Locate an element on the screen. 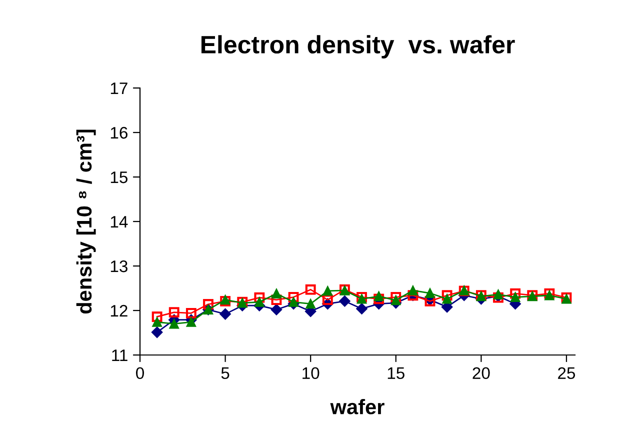 This screenshot has width=626, height=445. x-tick-label: 10 is located at coordinates (311, 373).